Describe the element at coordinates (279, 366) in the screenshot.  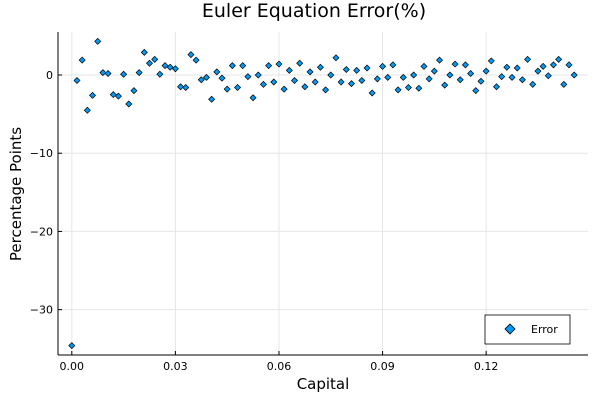
I see `x-tick-label: 0.06` at that location.